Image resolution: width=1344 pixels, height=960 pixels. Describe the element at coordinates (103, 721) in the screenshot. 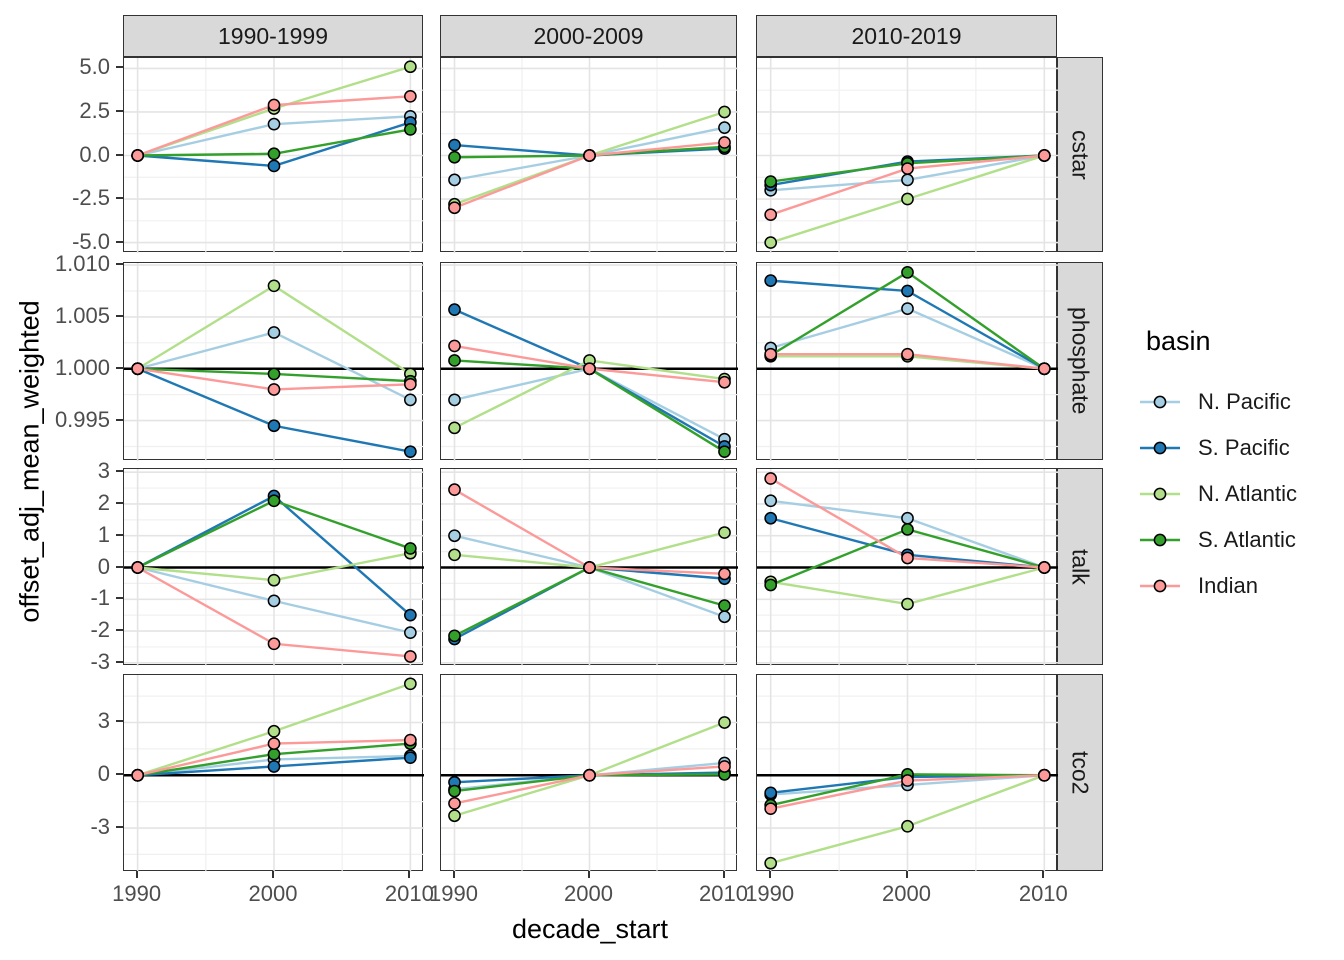

I see `y-axis-tick-label: 3` at that location.